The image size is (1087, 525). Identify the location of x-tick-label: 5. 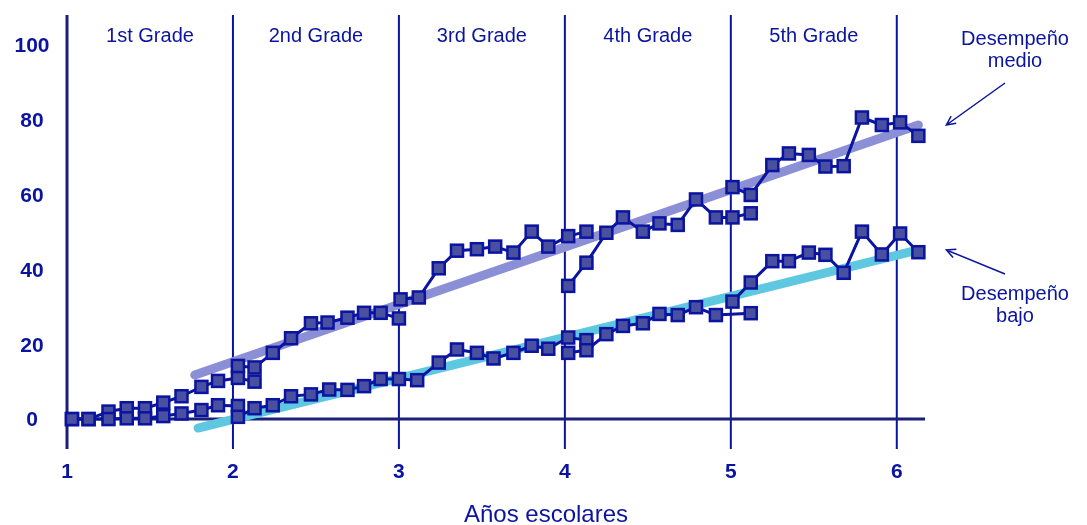
(730, 470).